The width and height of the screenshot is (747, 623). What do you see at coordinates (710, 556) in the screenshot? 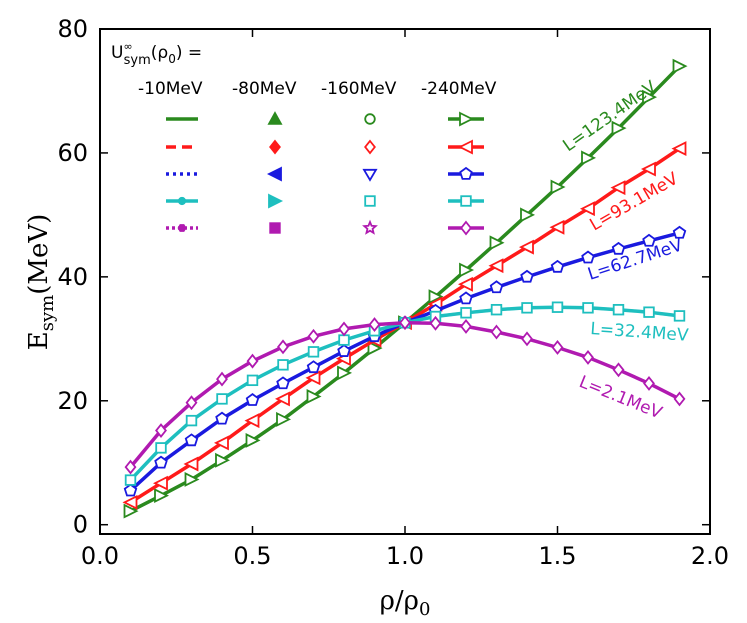
I see `x-tick-label: 2.0` at bounding box center [710, 556].